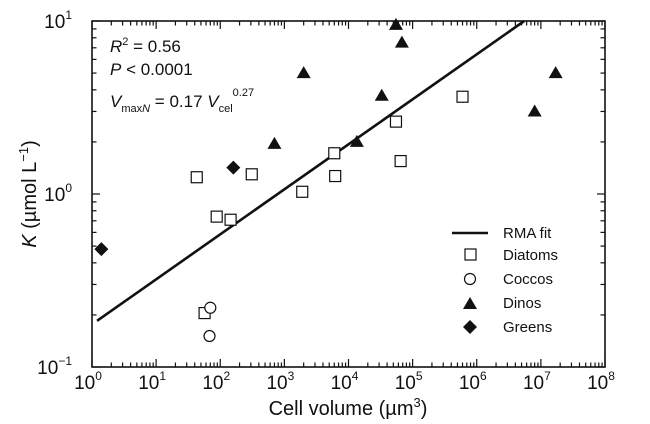  What do you see at coordinates (54, 366) in the screenshot?
I see `y-tick-label: 10⁻¹` at bounding box center [54, 366].